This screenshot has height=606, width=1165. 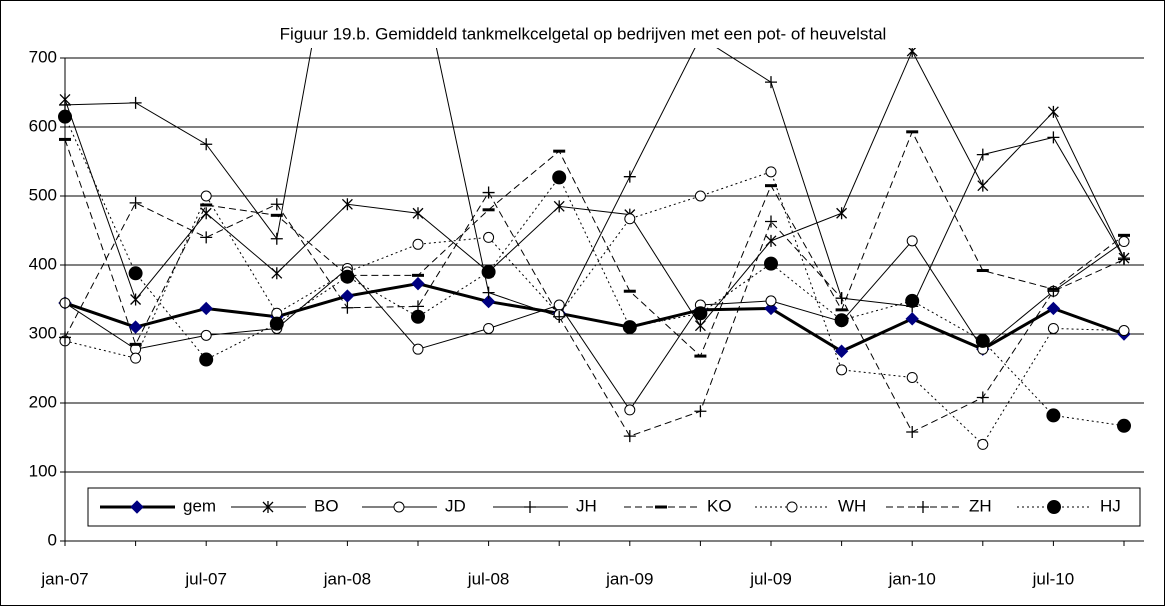 What do you see at coordinates (43, 56) in the screenshot?
I see `y-tick-label: 700` at bounding box center [43, 56].